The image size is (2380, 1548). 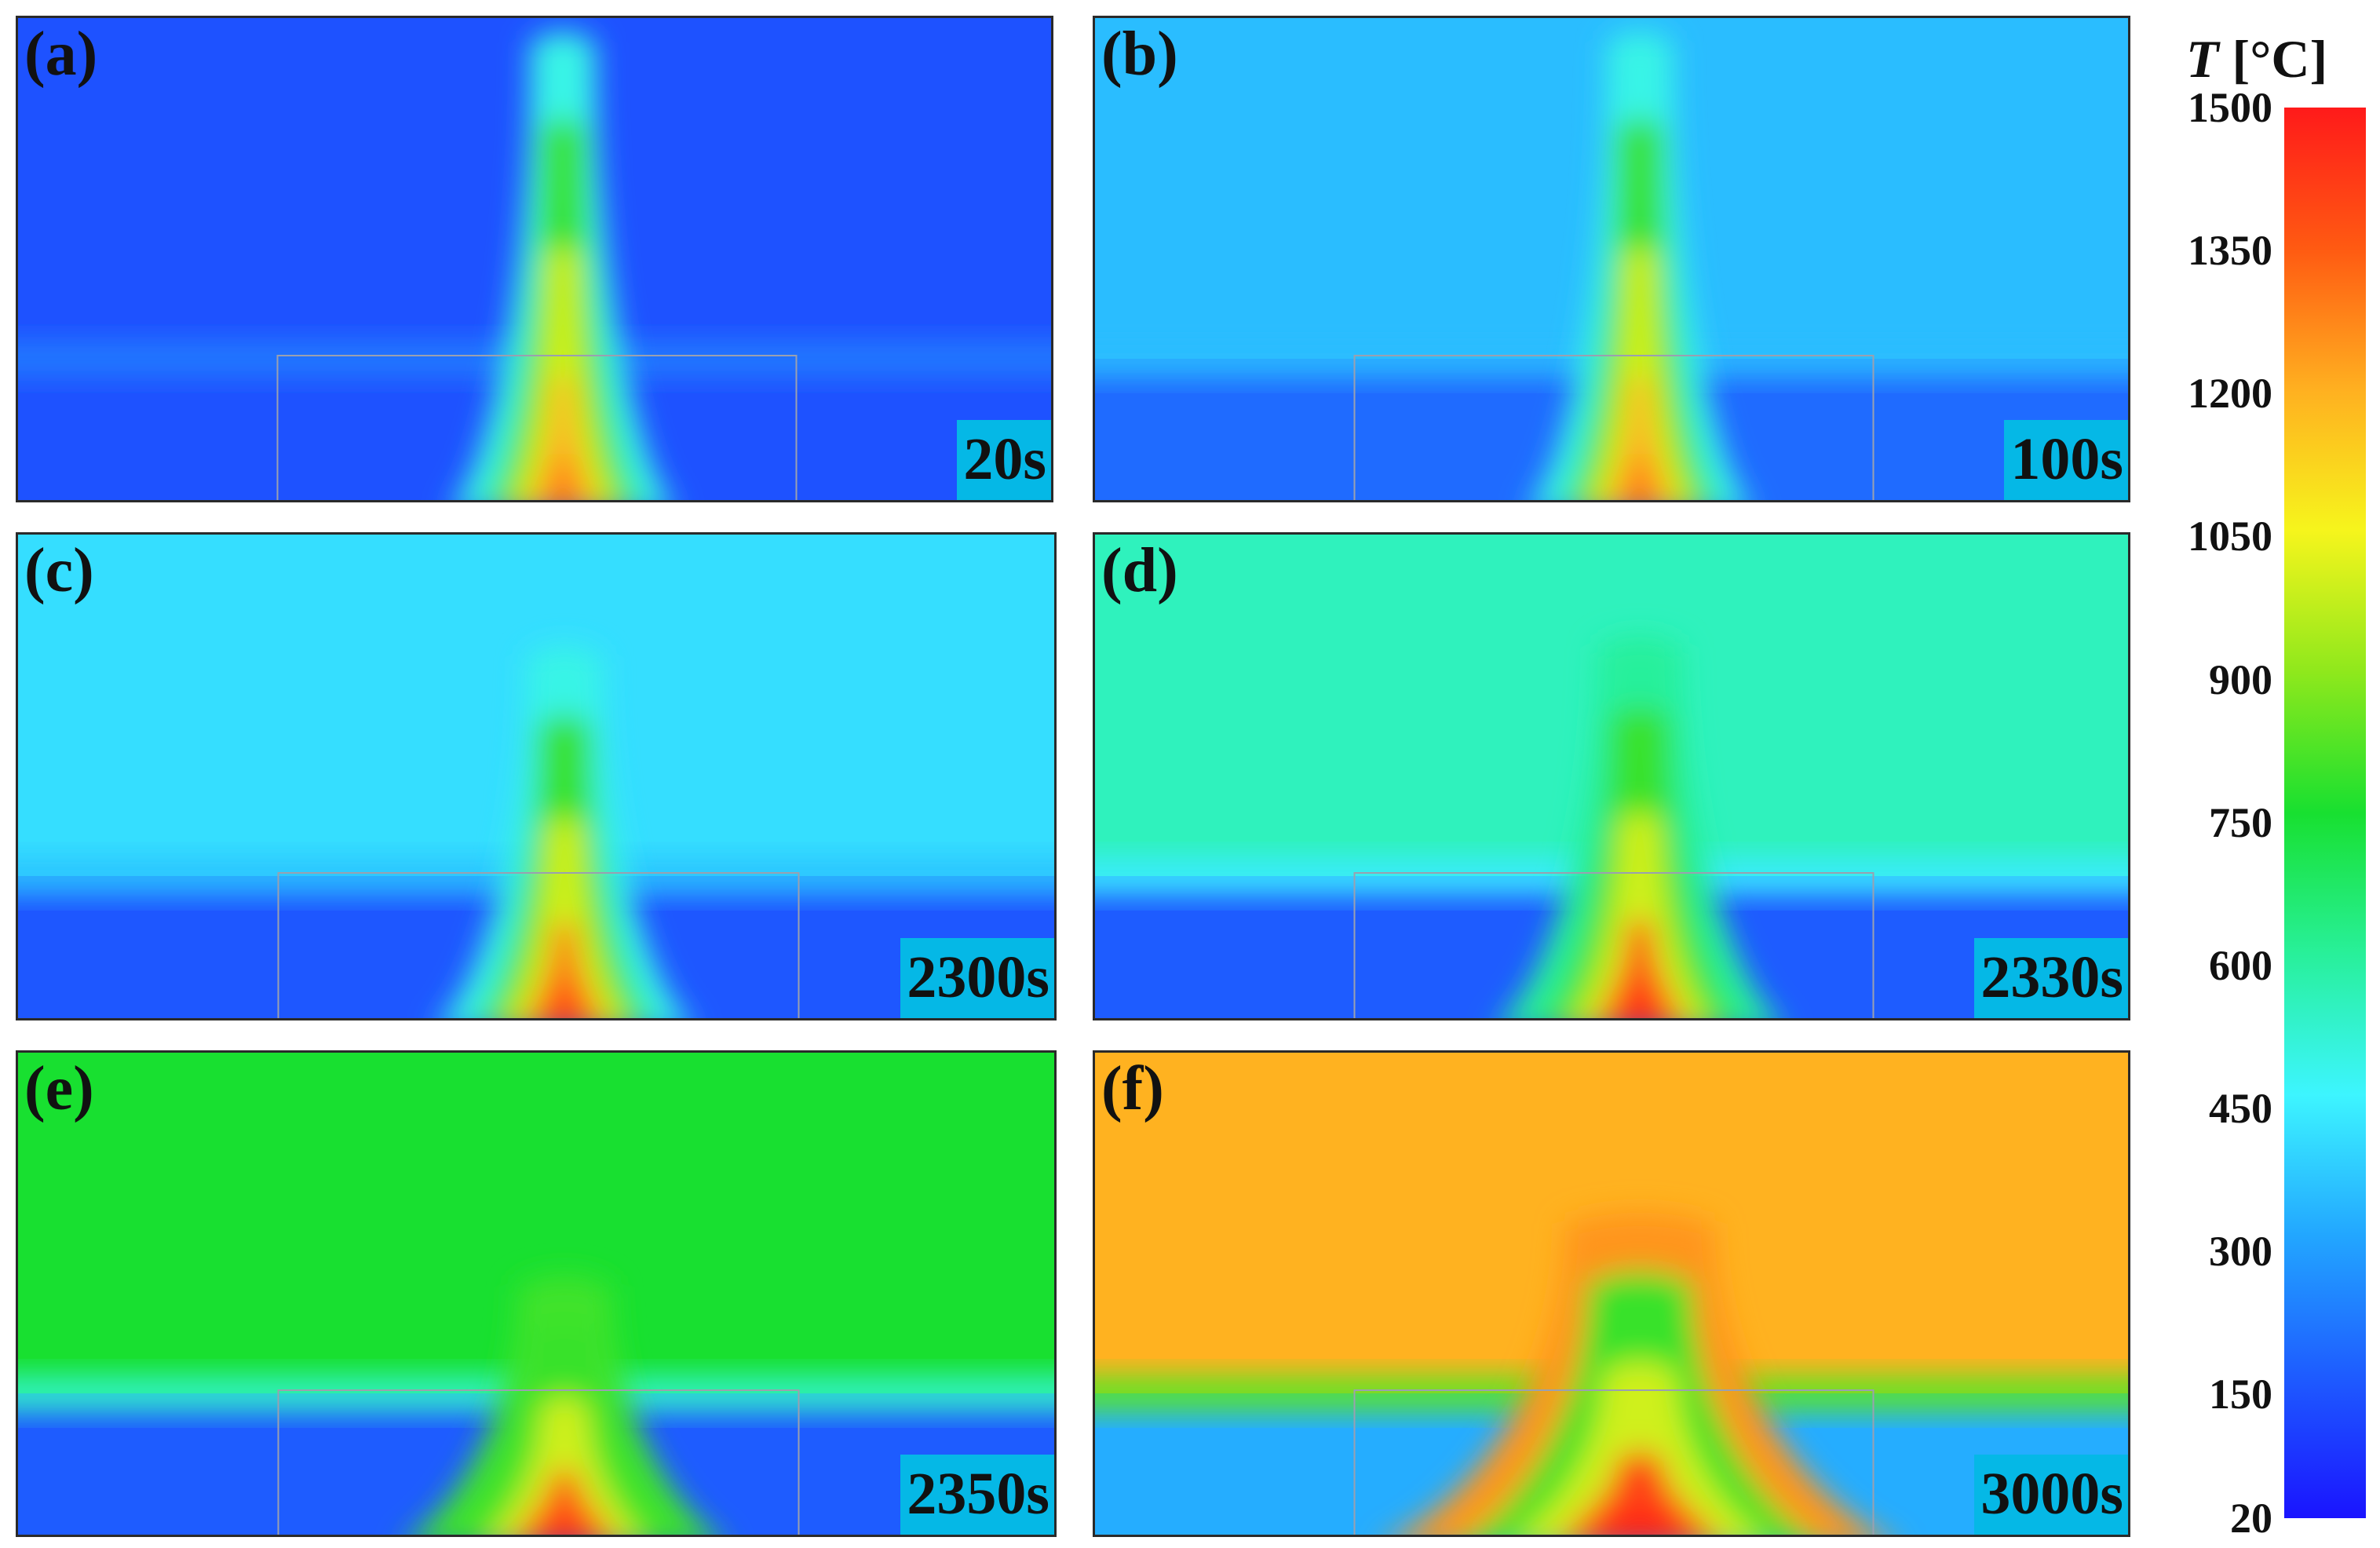 I want to click on panel-b: (b) 100s, so click(x=1611, y=259).